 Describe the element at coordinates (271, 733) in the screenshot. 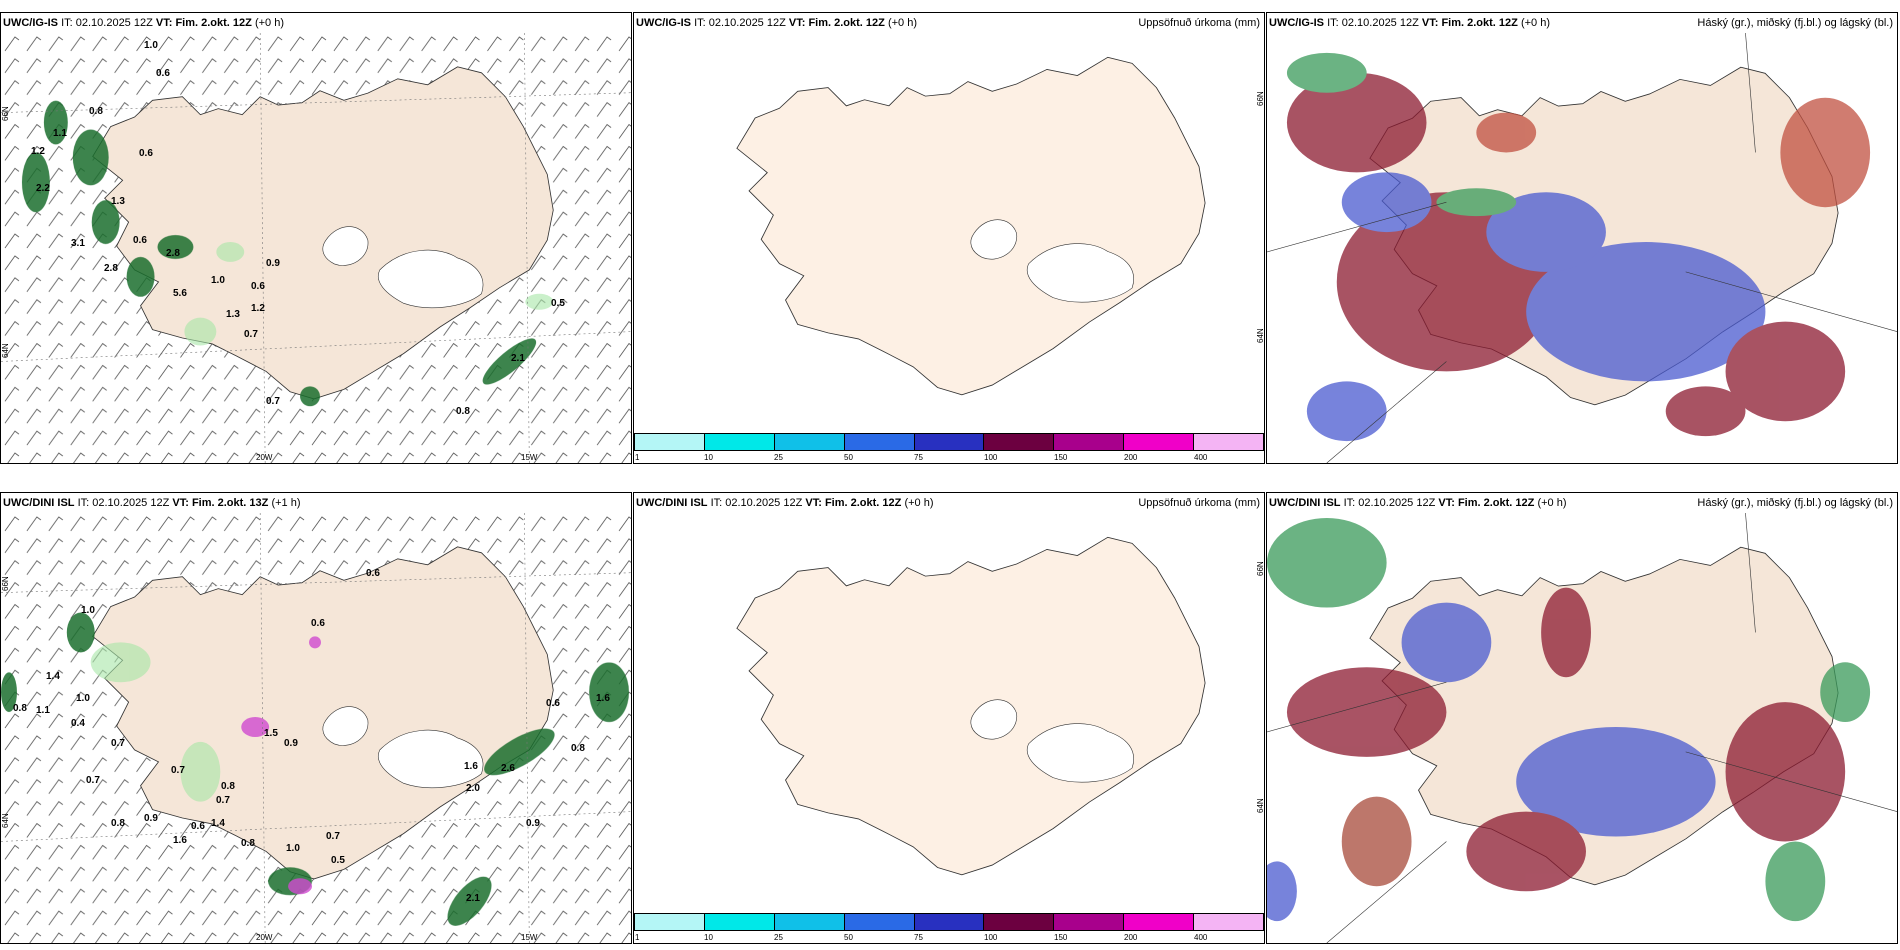

I see `precip-value: 1.5` at that location.